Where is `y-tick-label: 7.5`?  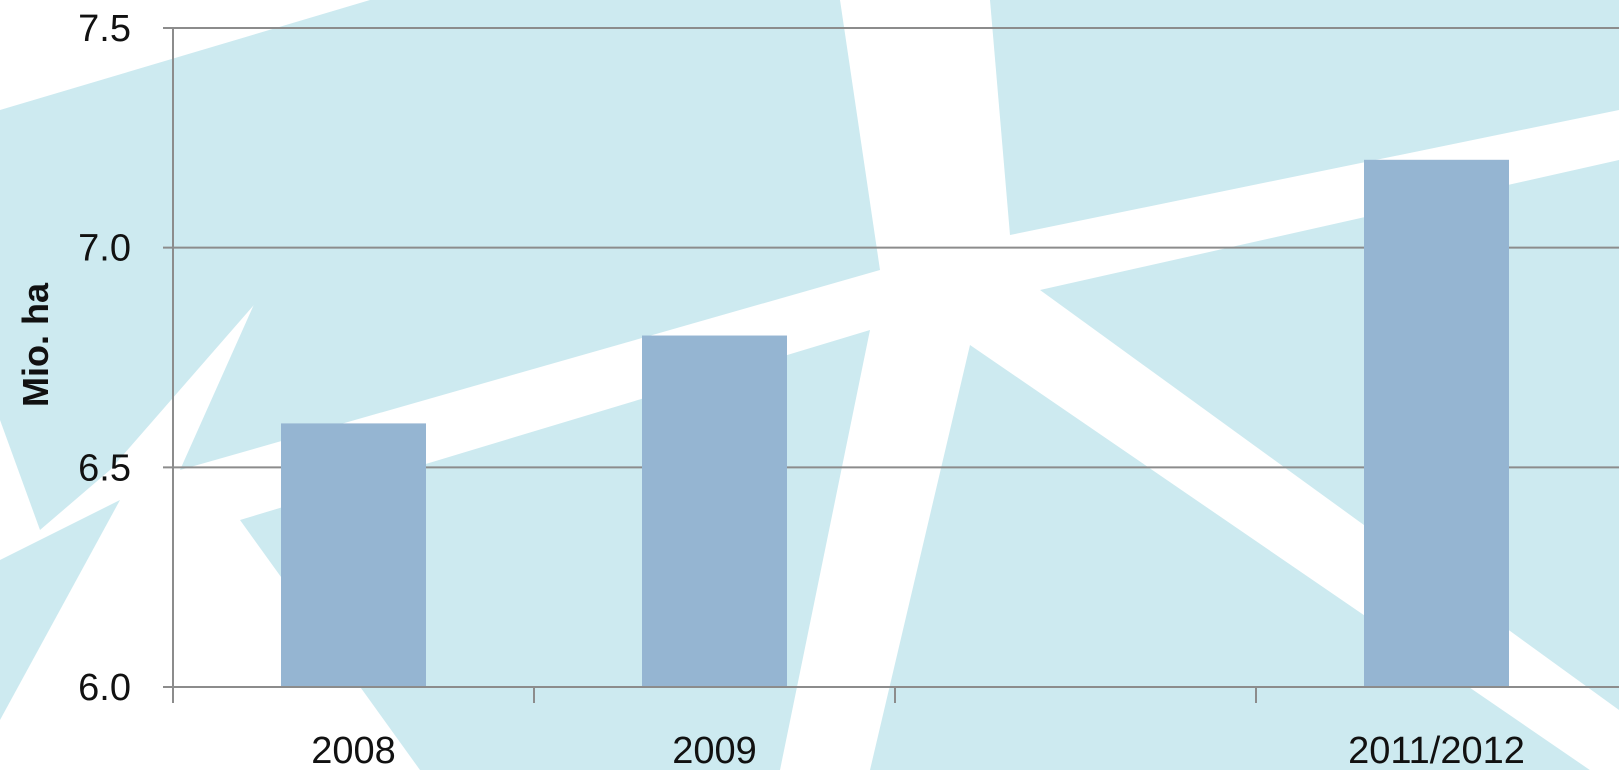 y-tick-label: 7.5 is located at coordinates (104, 29).